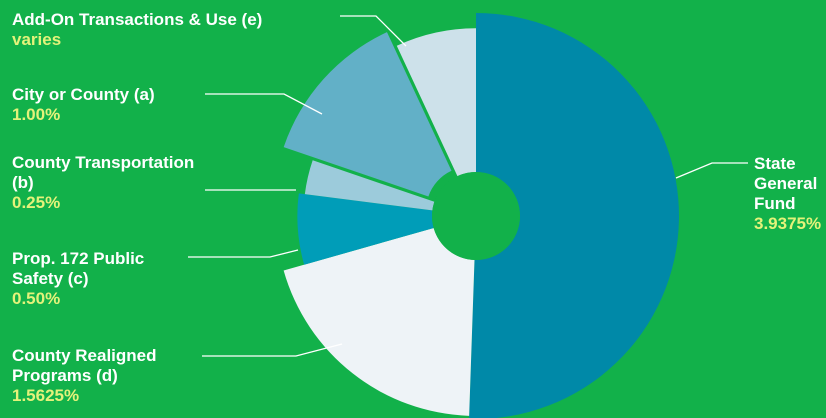 This screenshot has height=418, width=826. What do you see at coordinates (78, 268) in the screenshot?
I see `slice-label: Prop. 172 Public Safety (c)` at bounding box center [78, 268].